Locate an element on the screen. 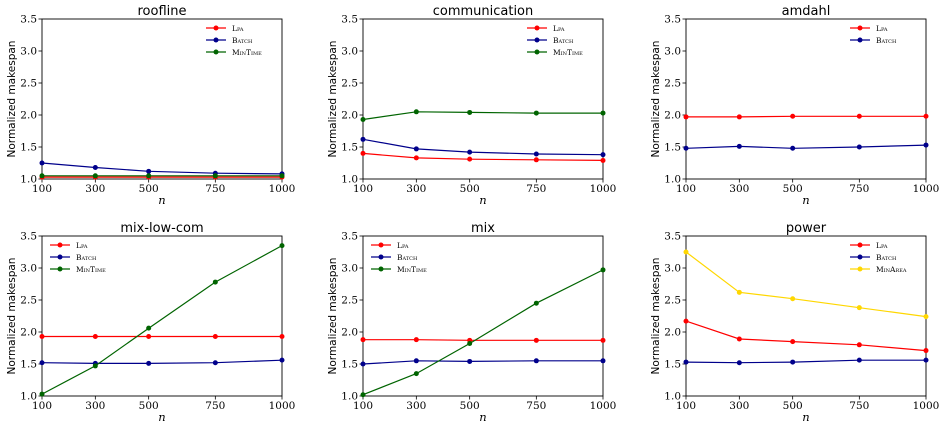  chart-title: mix is located at coordinates (483, 228).